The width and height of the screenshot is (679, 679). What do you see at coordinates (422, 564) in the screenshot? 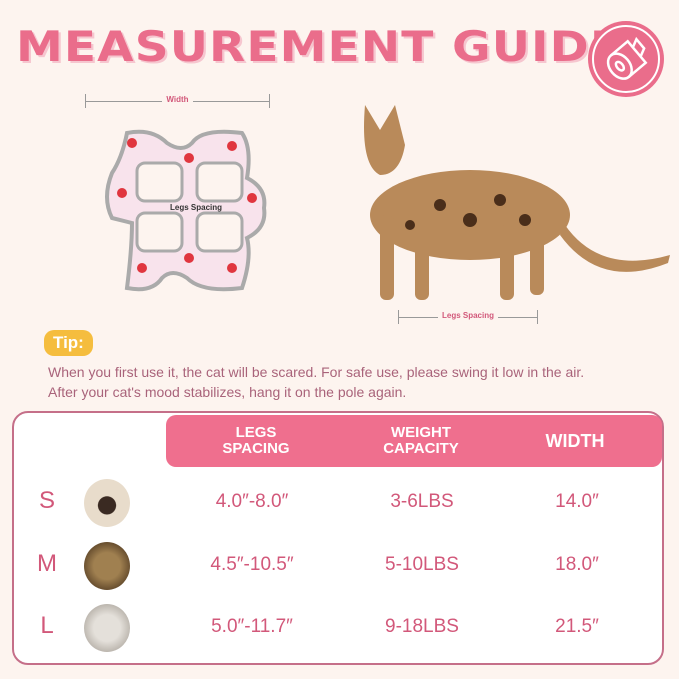
I see `weight-value: 5-10LBS` at bounding box center [422, 564].